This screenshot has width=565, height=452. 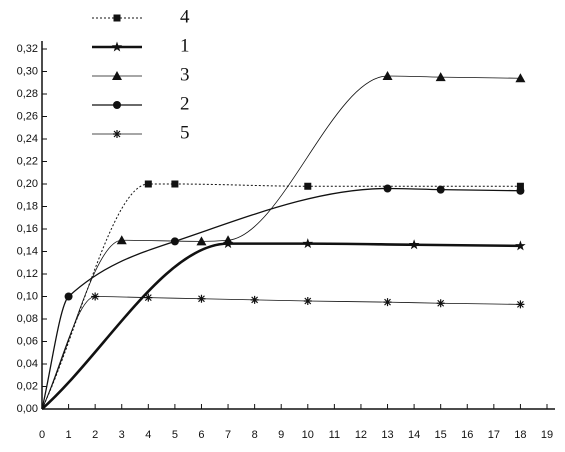 I want to click on x-tick-label: 5, so click(x=175, y=435).